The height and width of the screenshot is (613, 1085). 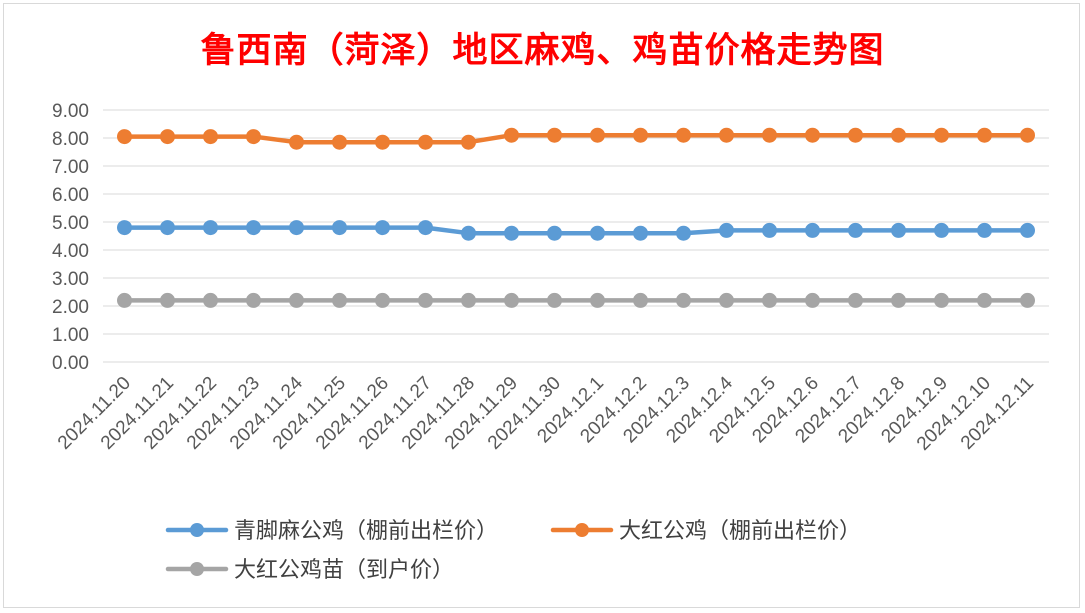 What do you see at coordinates (70, 363) in the screenshot?
I see `y-tick-label: 0.00` at bounding box center [70, 363].